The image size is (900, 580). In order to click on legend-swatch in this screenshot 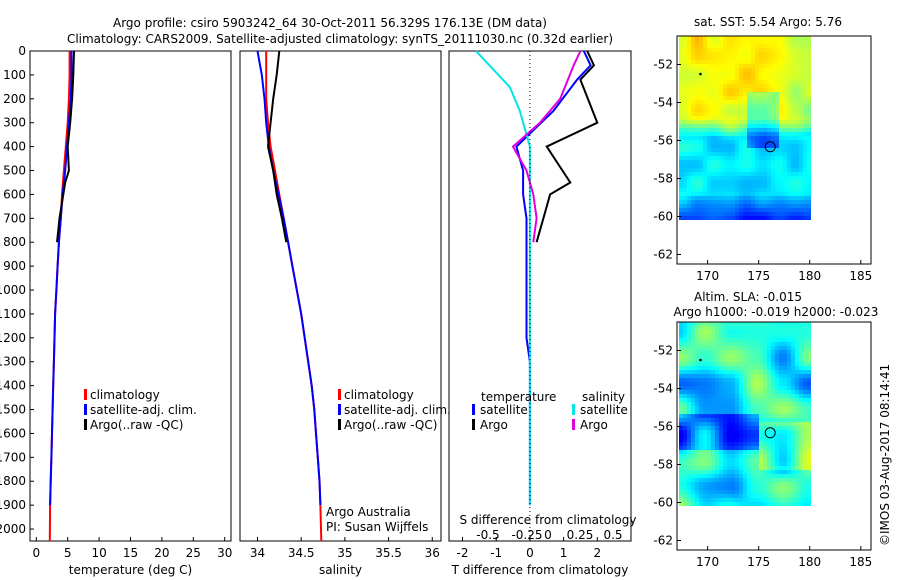, I will do `click(85, 394)`.